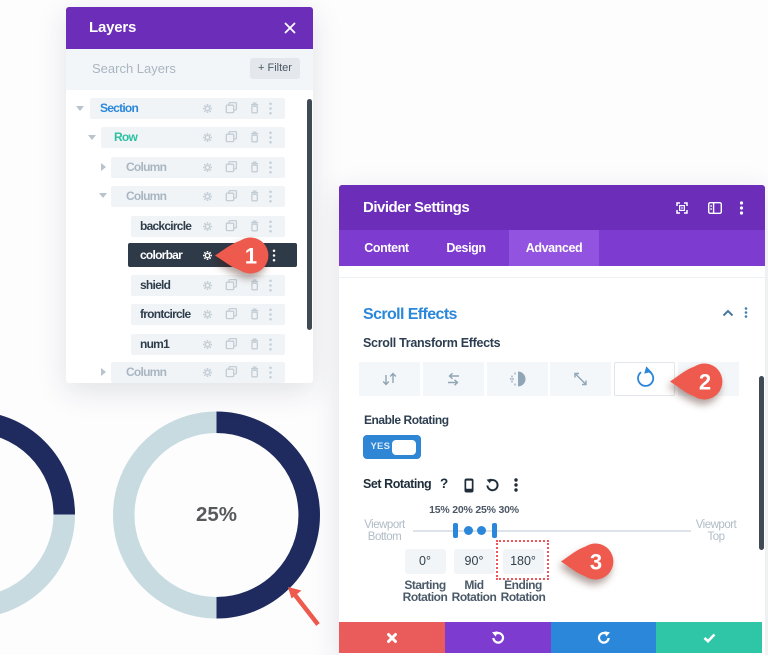 The image size is (768, 655). What do you see at coordinates (705, 382) in the screenshot?
I see `svg-text: 2` at bounding box center [705, 382].